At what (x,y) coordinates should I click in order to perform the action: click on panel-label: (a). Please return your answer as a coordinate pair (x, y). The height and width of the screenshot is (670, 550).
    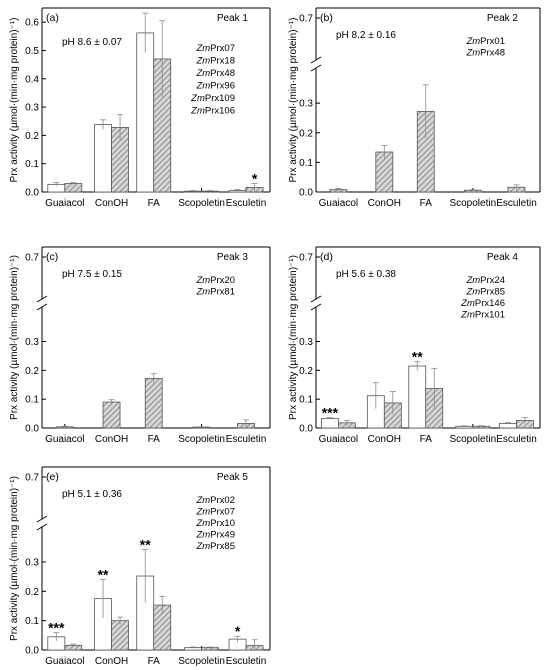
    Looking at the image, I should click on (52, 18).